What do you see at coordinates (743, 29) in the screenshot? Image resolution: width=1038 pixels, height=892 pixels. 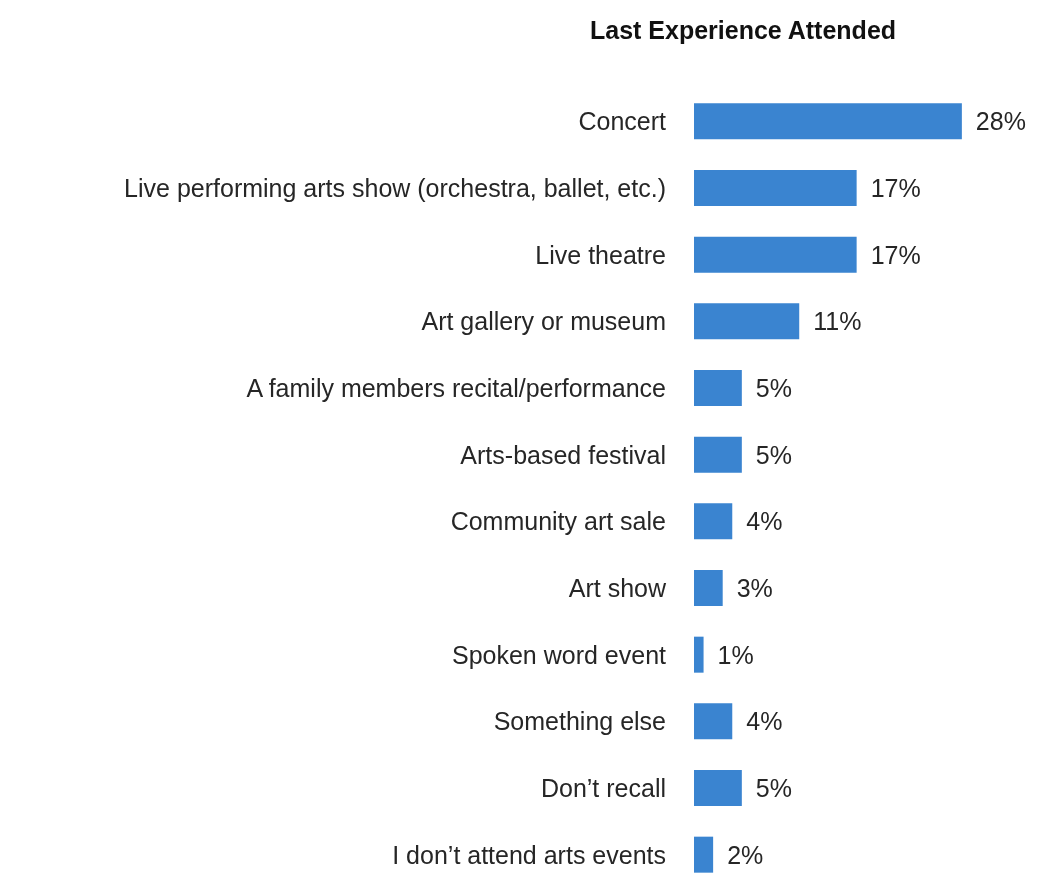 I see `chart-title: Last Experience Attended` at bounding box center [743, 29].